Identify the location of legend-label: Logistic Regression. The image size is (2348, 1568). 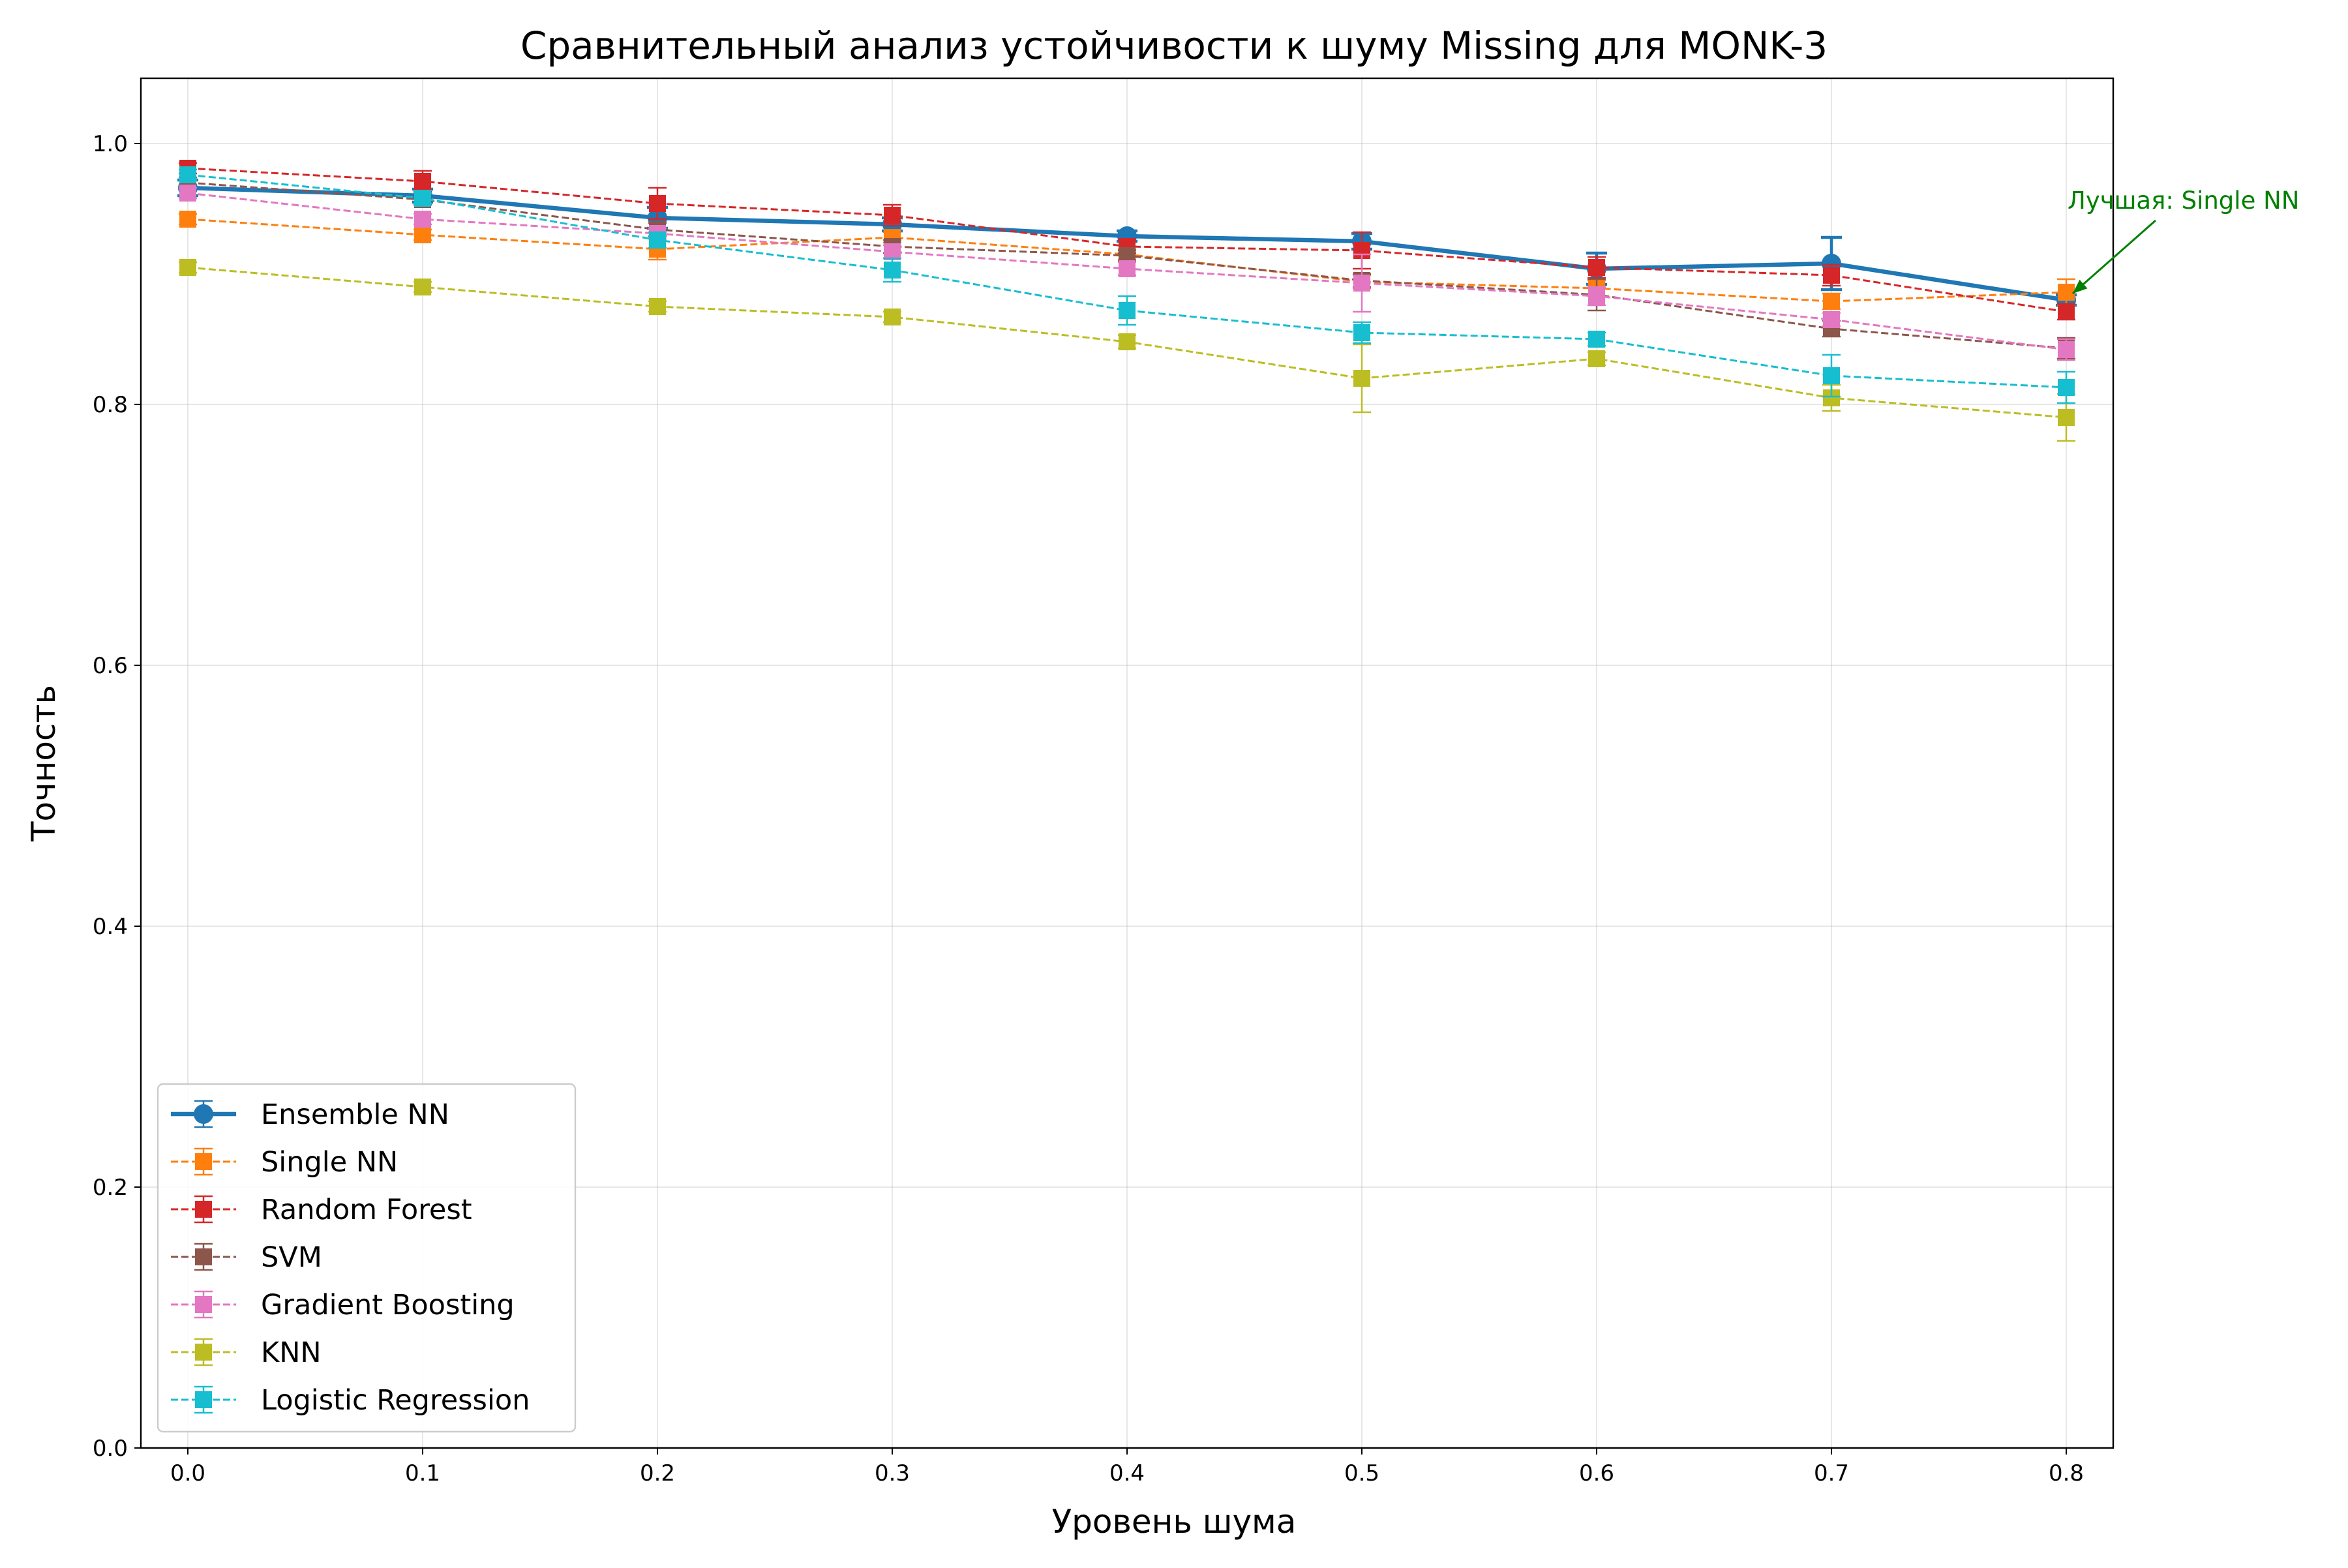
(396, 1400).